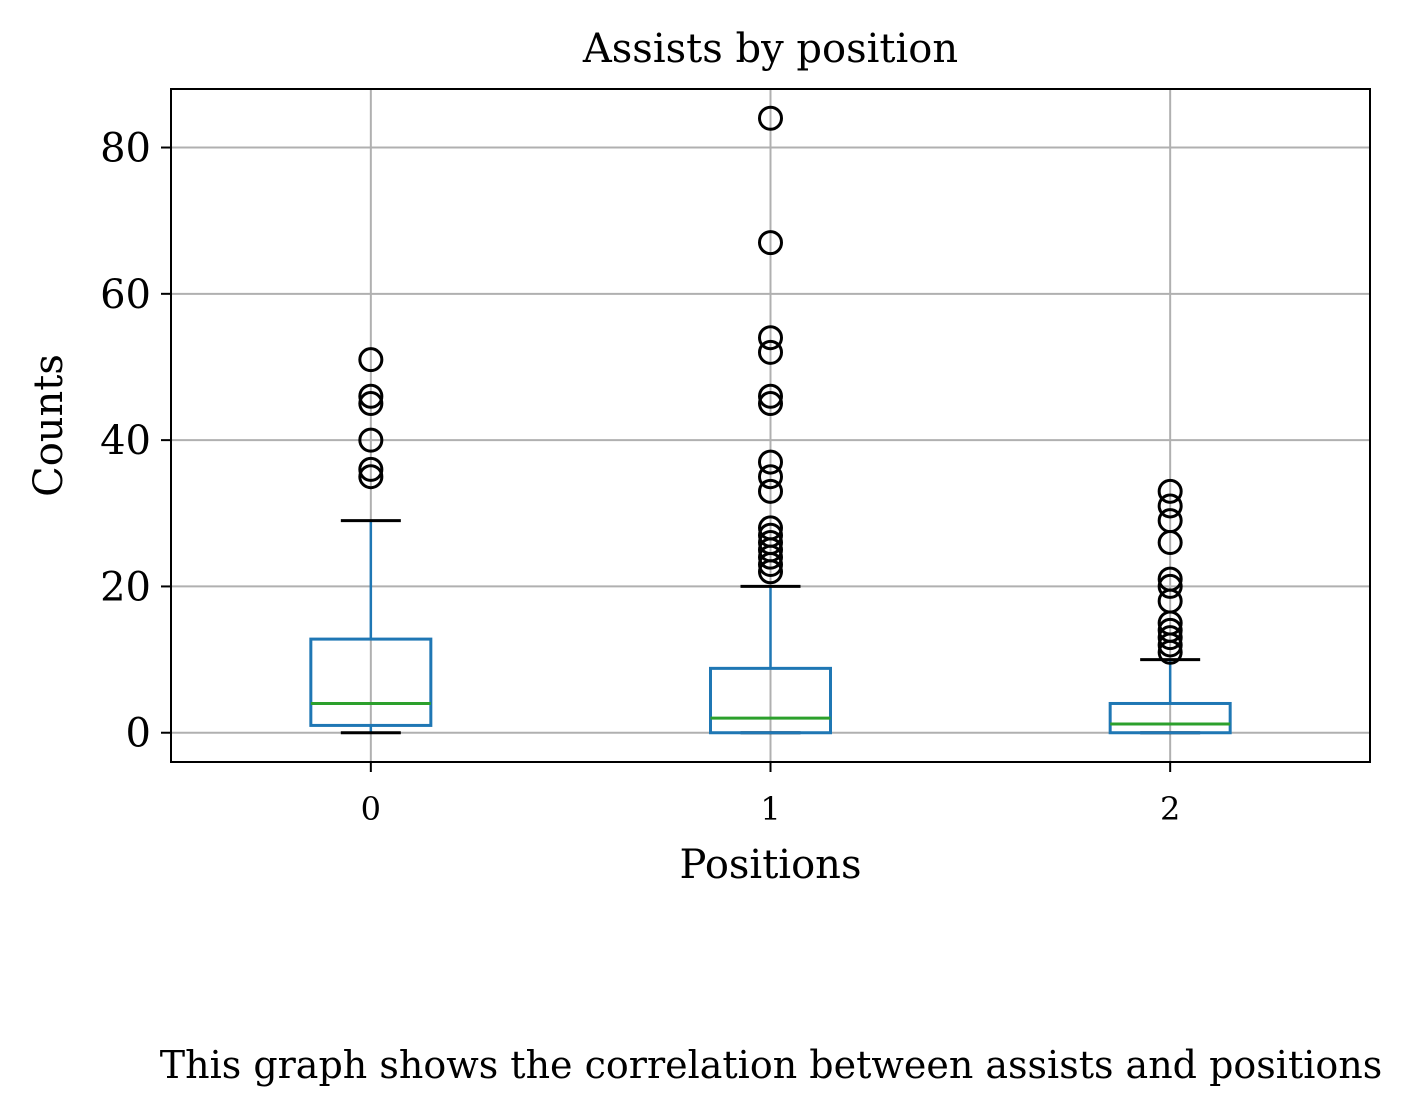  Describe the element at coordinates (770, 809) in the screenshot. I see `x-tick-label: 1` at that location.